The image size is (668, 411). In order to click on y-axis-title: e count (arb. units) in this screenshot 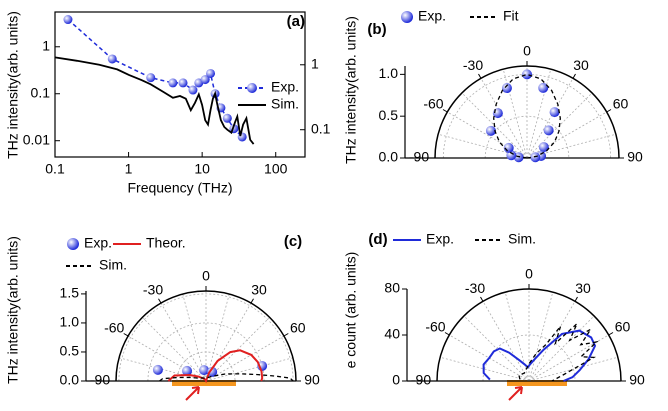, I will do `click(351, 310)`.